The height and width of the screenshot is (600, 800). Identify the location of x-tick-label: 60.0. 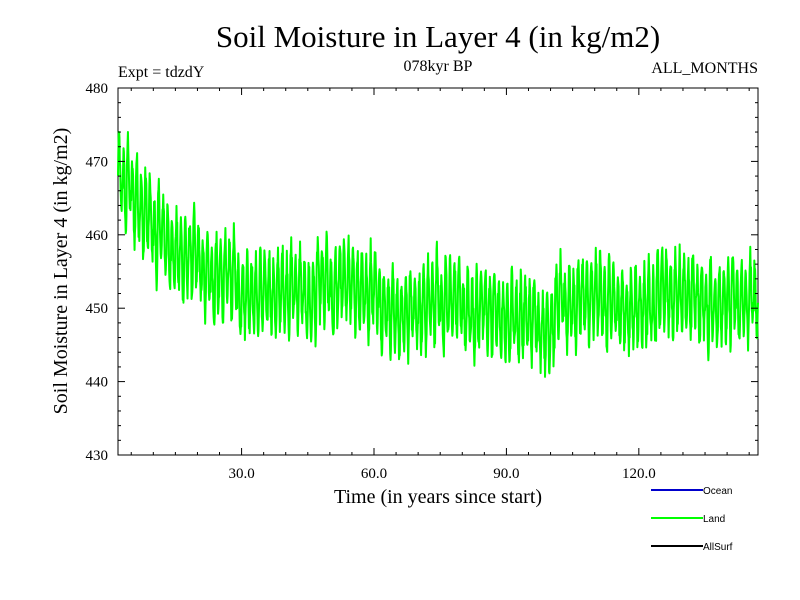
(374, 474).